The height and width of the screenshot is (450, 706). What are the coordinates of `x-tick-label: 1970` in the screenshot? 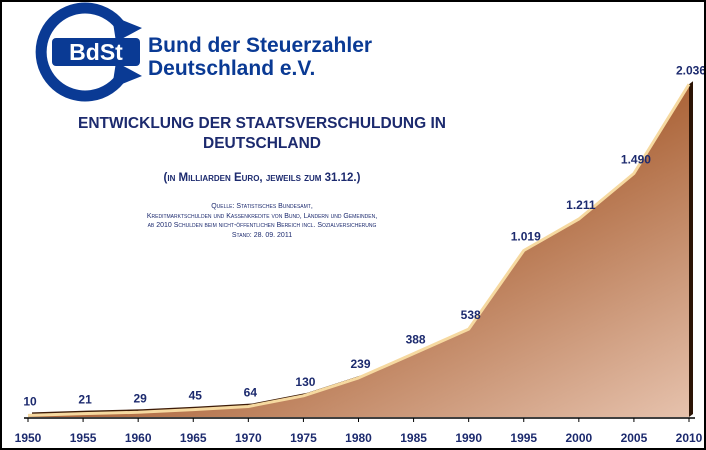 It's located at (248, 438).